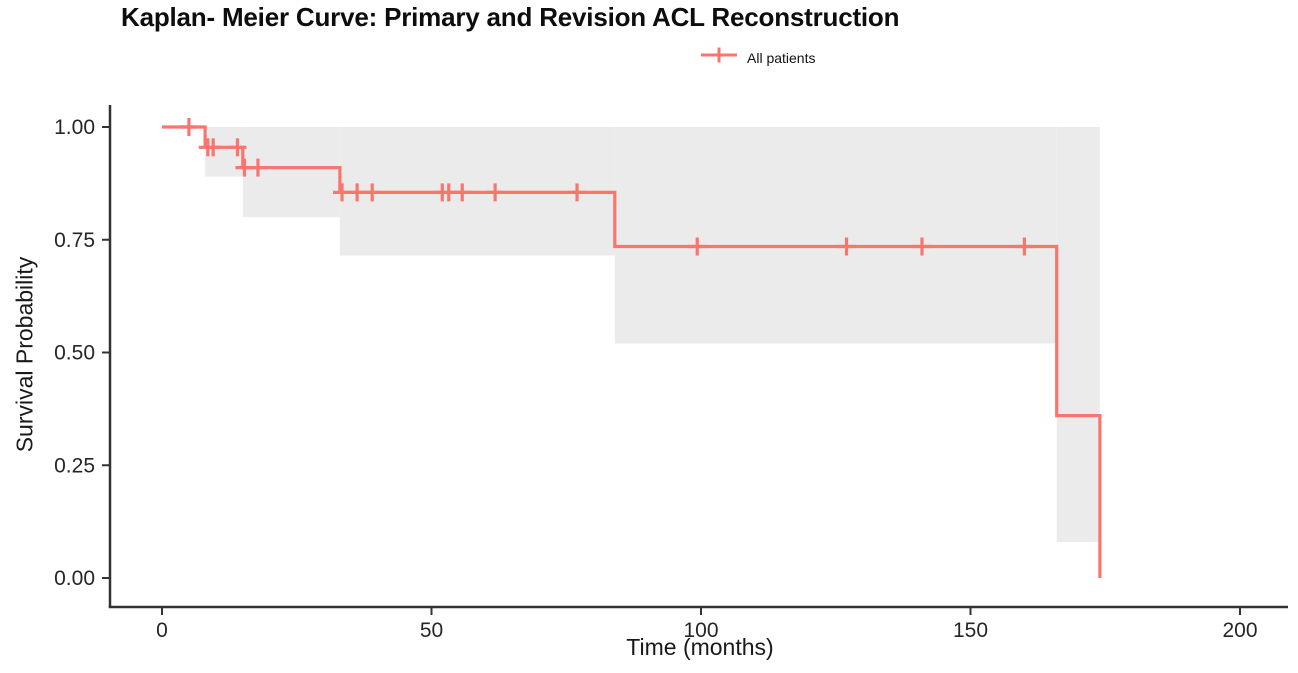 The width and height of the screenshot is (1298, 673). Describe the element at coordinates (431, 630) in the screenshot. I see `x-tick-label: 50` at that location.